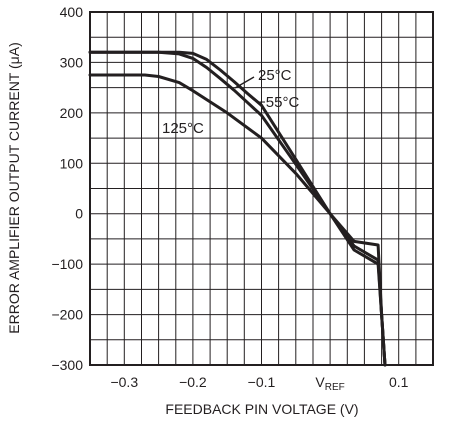  I want to click on y-tick-label: −300, so click(67, 365).